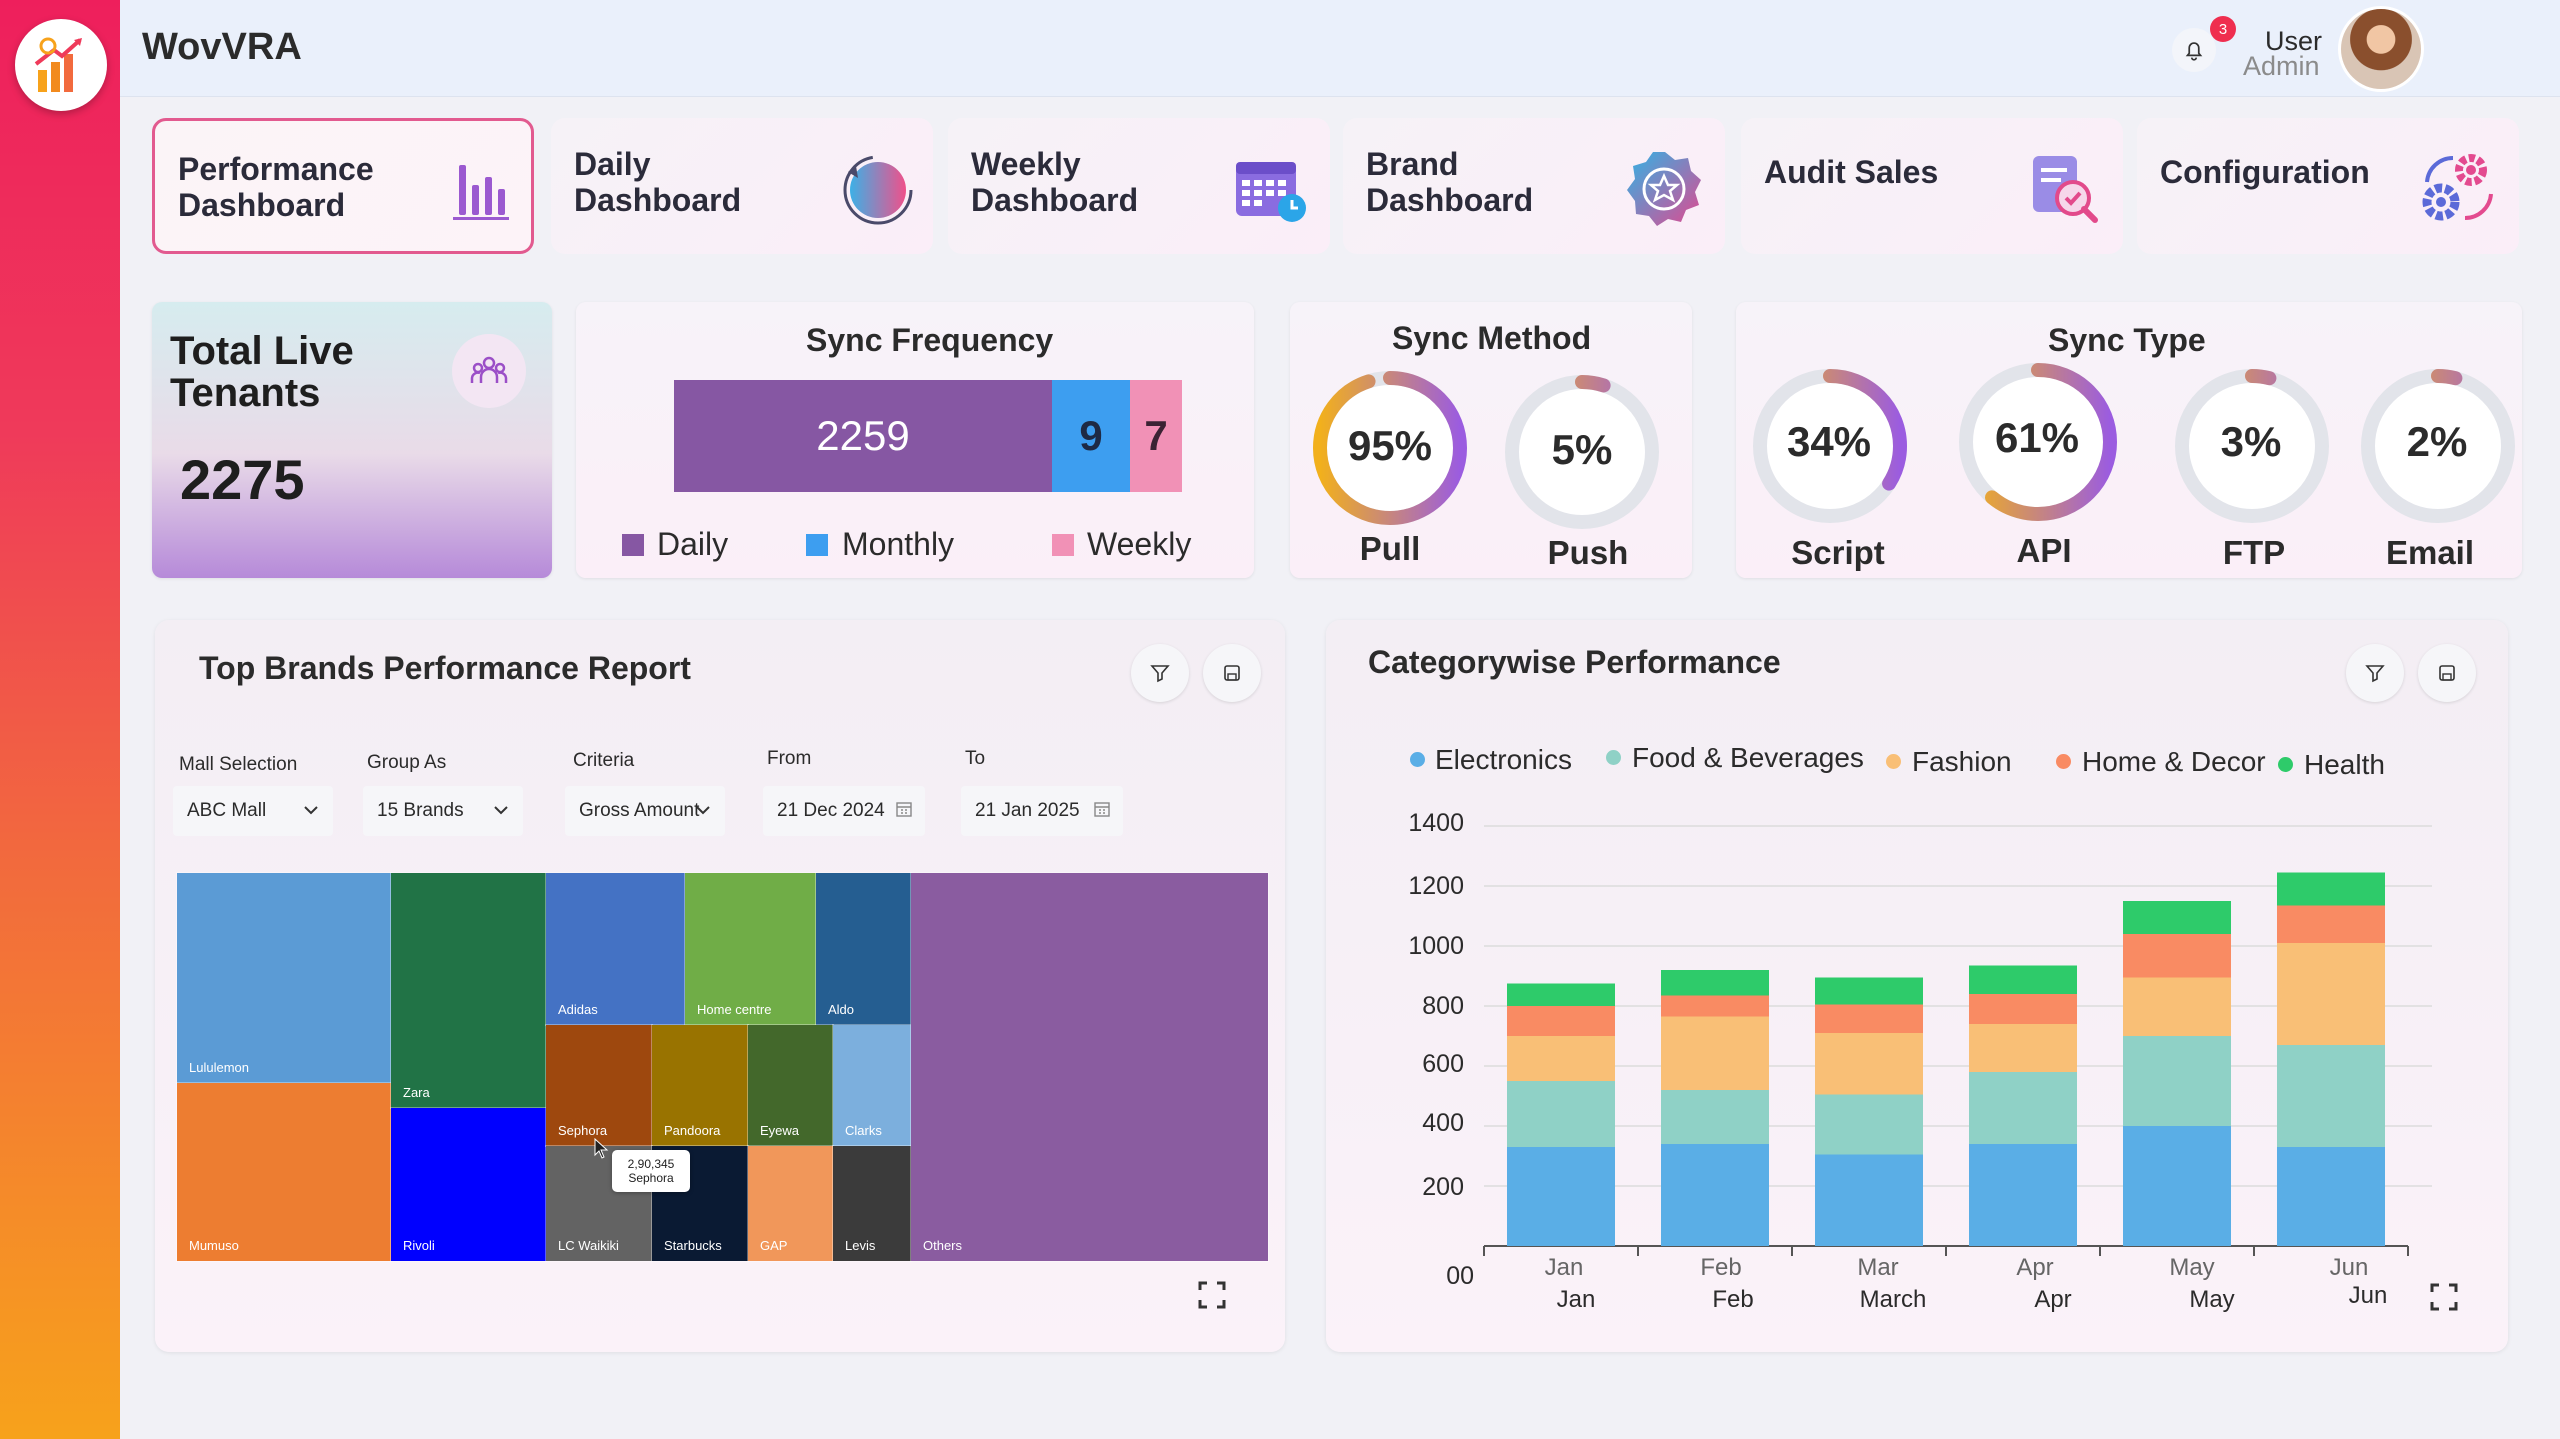 This screenshot has height=1439, width=2560. What do you see at coordinates (238, 764) in the screenshot?
I see `mall-selection-label: Mall Selection` at bounding box center [238, 764].